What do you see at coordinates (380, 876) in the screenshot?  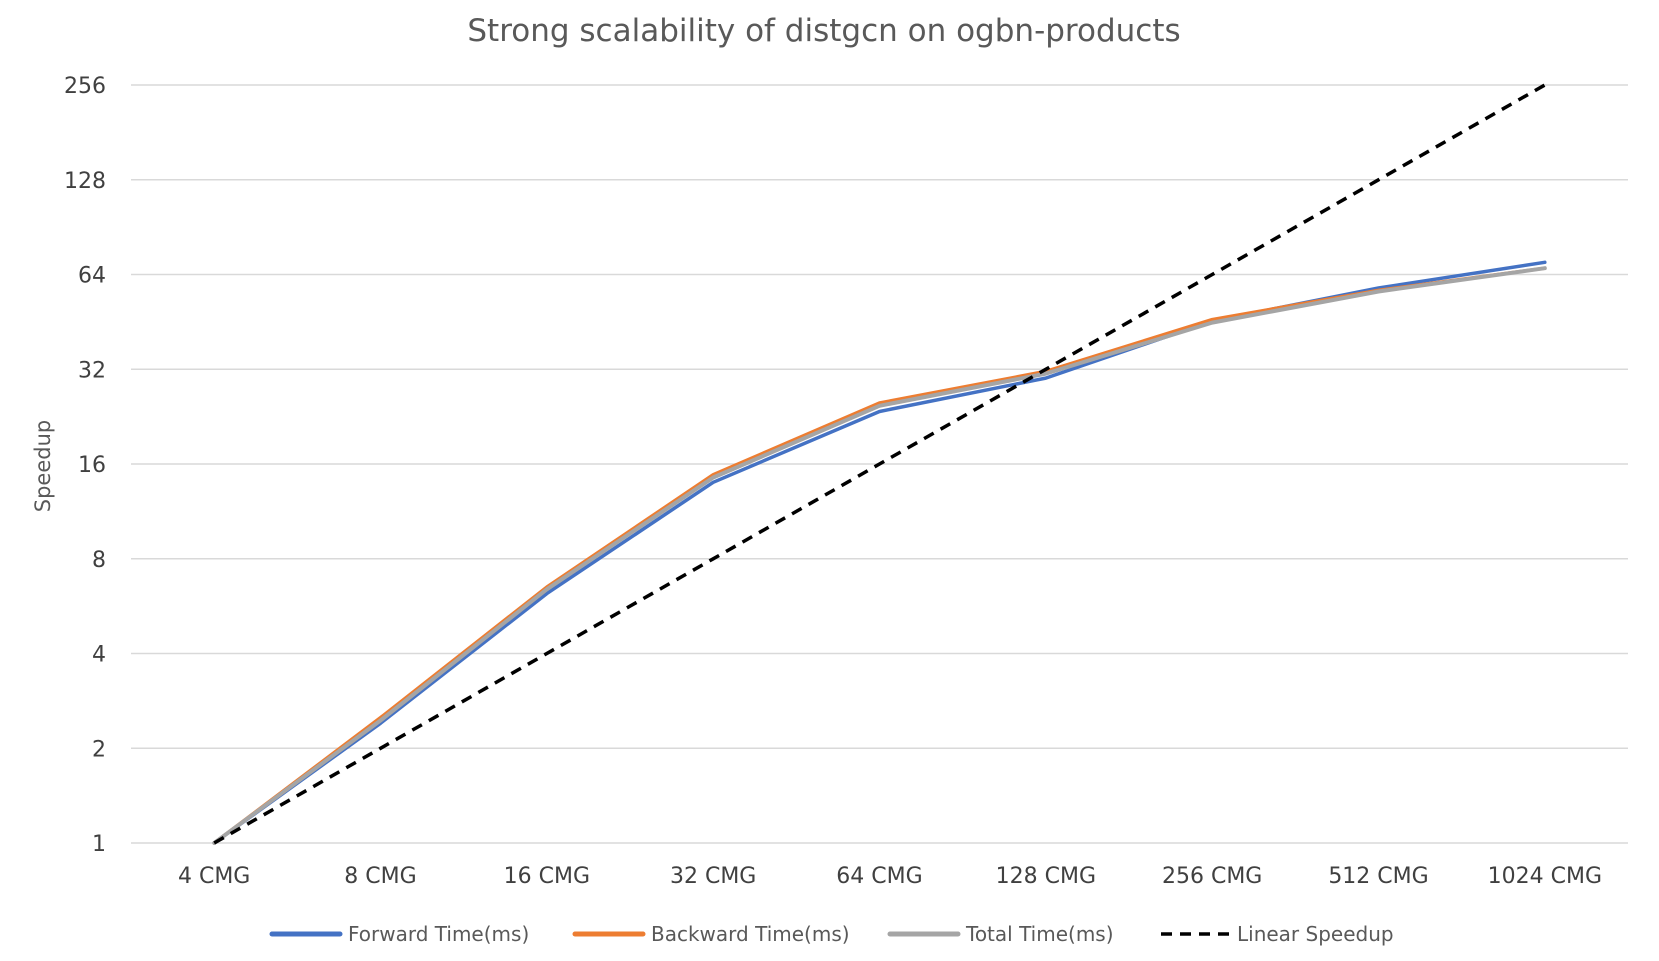 I see `x-tick-label: 8 CMG` at bounding box center [380, 876].